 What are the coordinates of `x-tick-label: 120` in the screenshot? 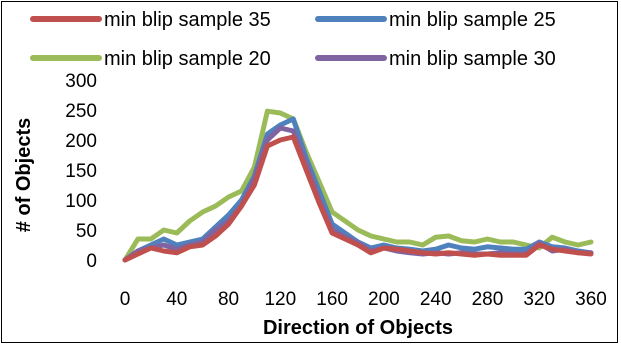 It's located at (280, 299).